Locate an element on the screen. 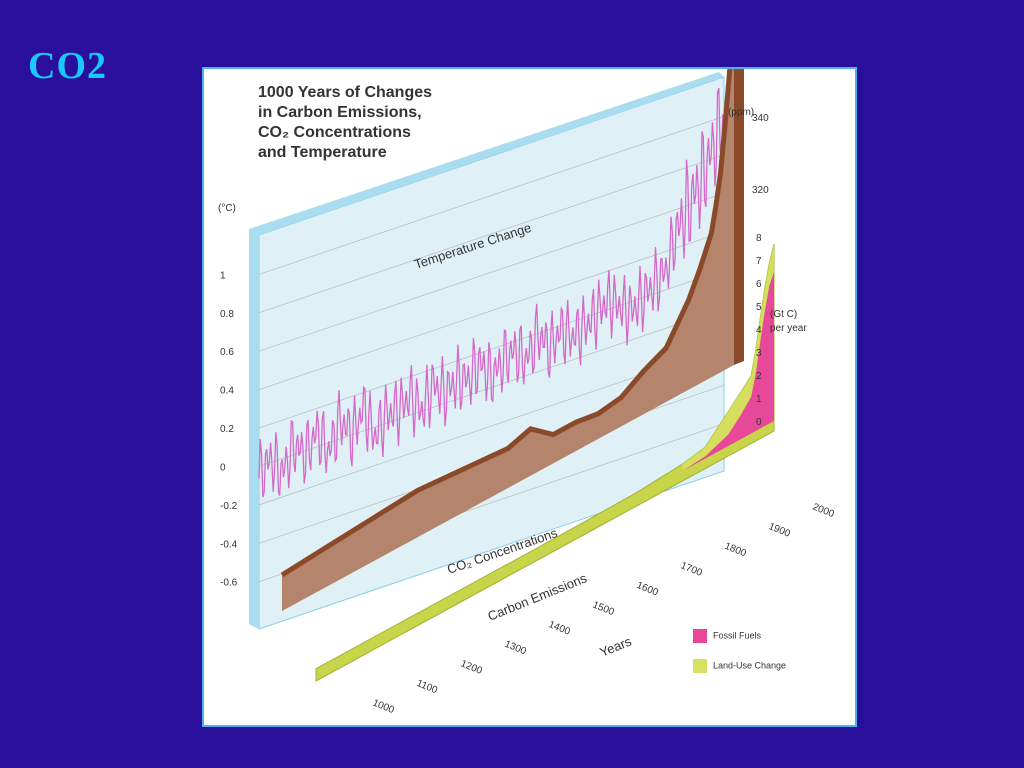 The image size is (1024, 768). emissions-tick-label: 5 is located at coordinates (759, 307).